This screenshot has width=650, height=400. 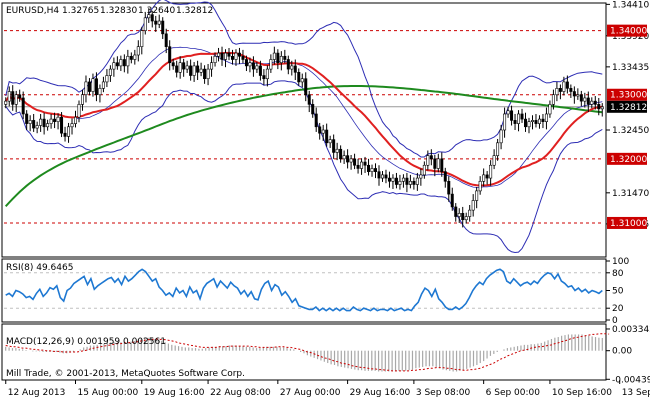 What do you see at coordinates (622, 352) in the screenshot?
I see `macd-tick-label-1: 0.00` at bounding box center [622, 352].